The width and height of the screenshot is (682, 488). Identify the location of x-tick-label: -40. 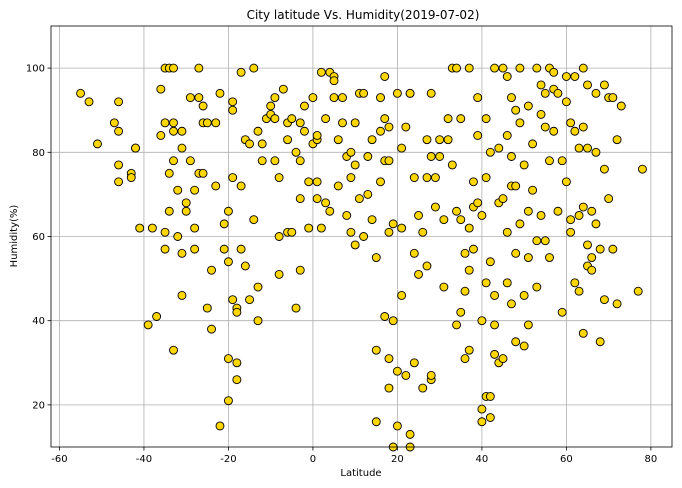
(144, 459).